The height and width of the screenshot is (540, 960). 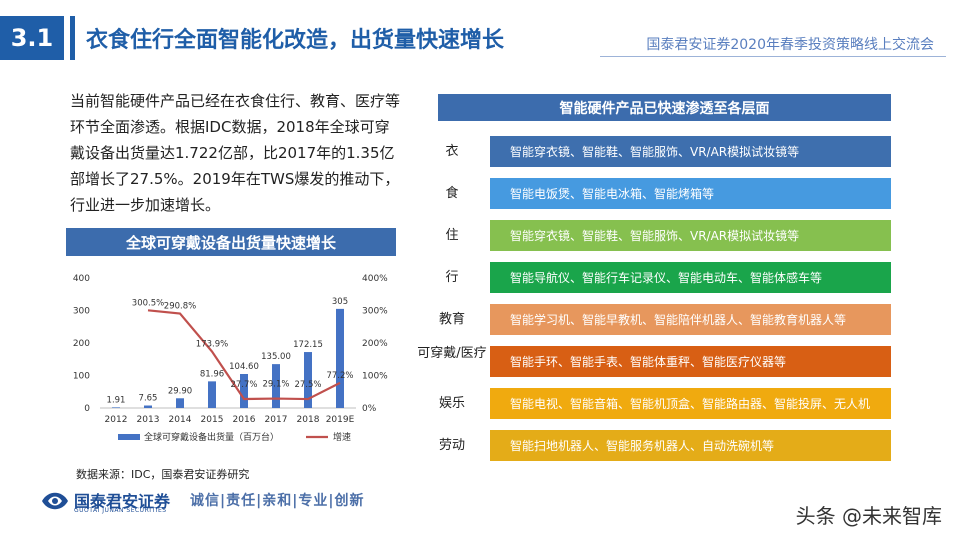 I want to click on x-tick-label: 2013, so click(x=148, y=420).